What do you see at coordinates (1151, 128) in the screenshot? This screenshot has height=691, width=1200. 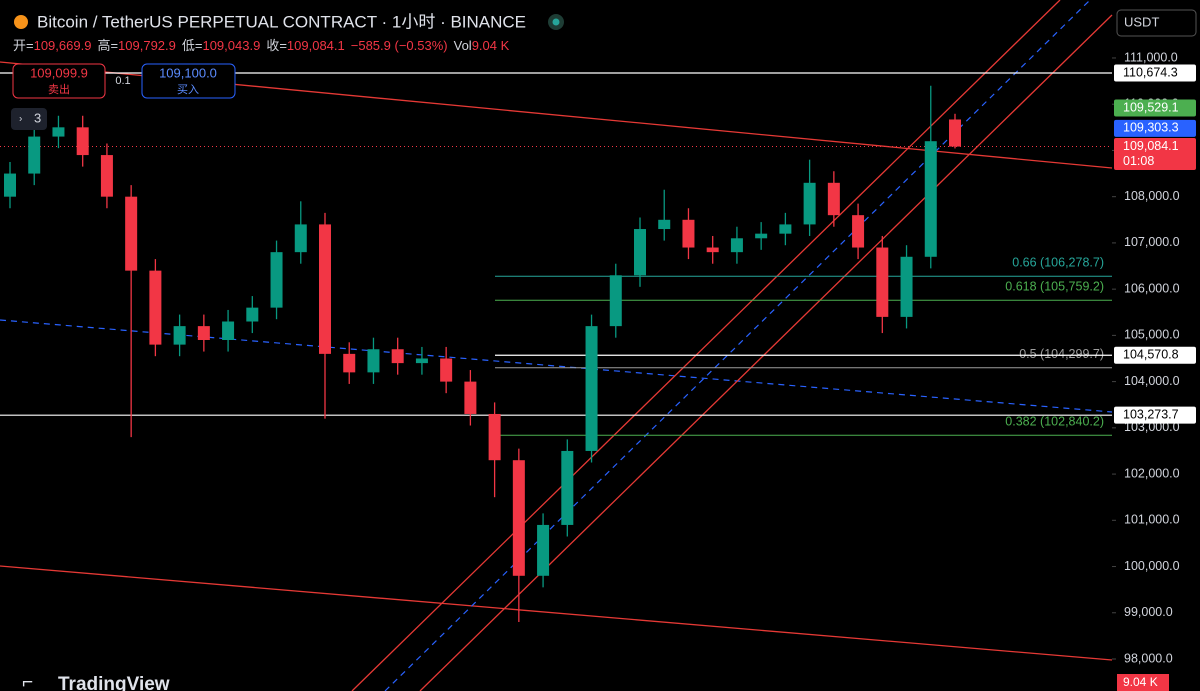 I see `price-tag-label: 109,303.3` at bounding box center [1151, 128].